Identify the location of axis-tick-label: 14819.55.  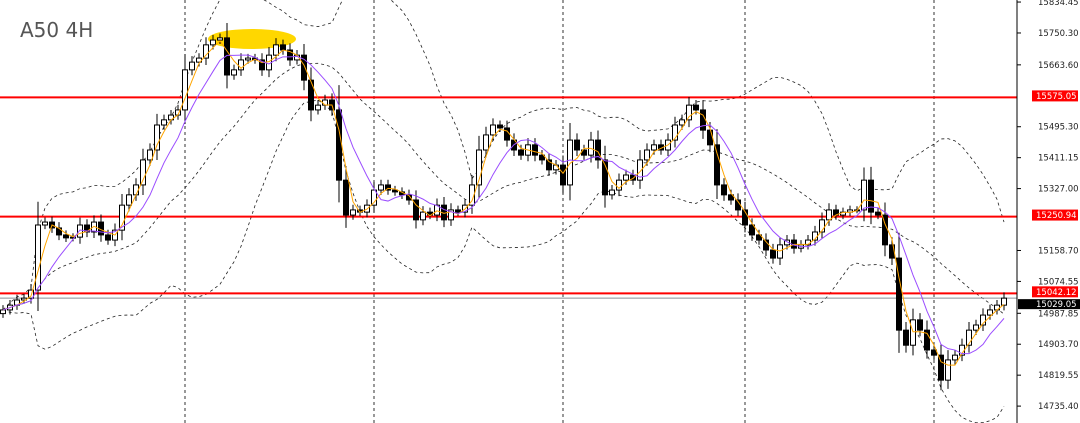
(1058, 376).